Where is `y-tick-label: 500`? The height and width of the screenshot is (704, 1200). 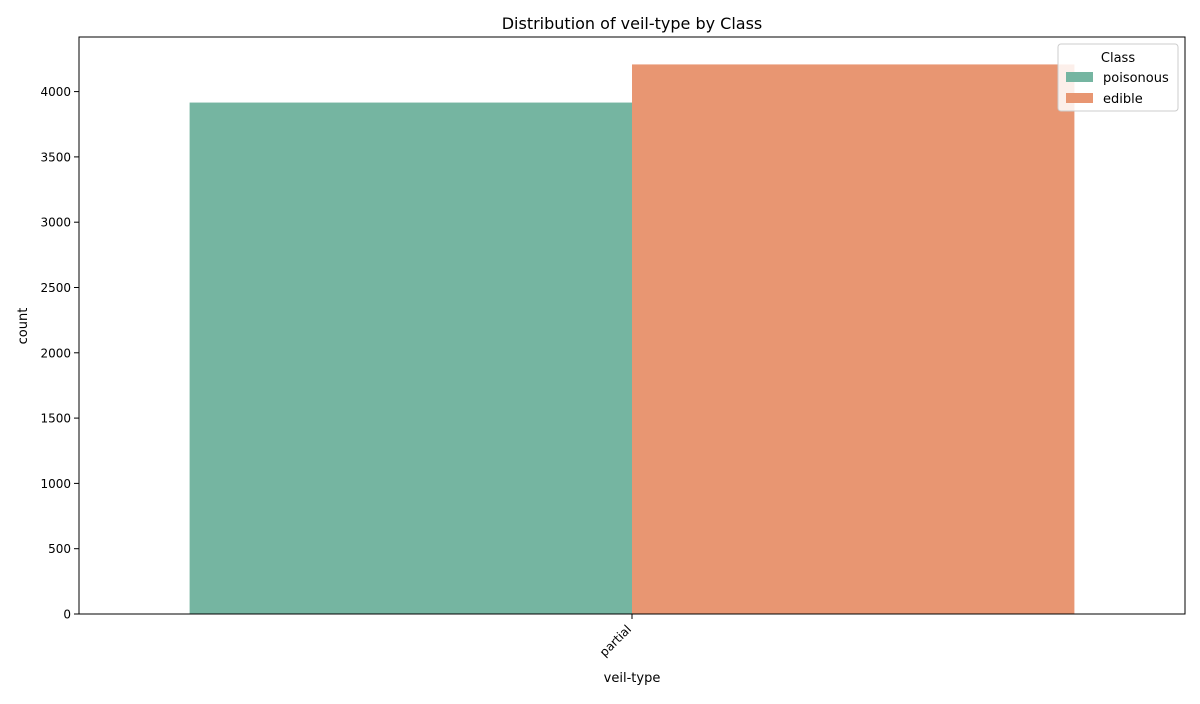 y-tick-label: 500 is located at coordinates (59, 549).